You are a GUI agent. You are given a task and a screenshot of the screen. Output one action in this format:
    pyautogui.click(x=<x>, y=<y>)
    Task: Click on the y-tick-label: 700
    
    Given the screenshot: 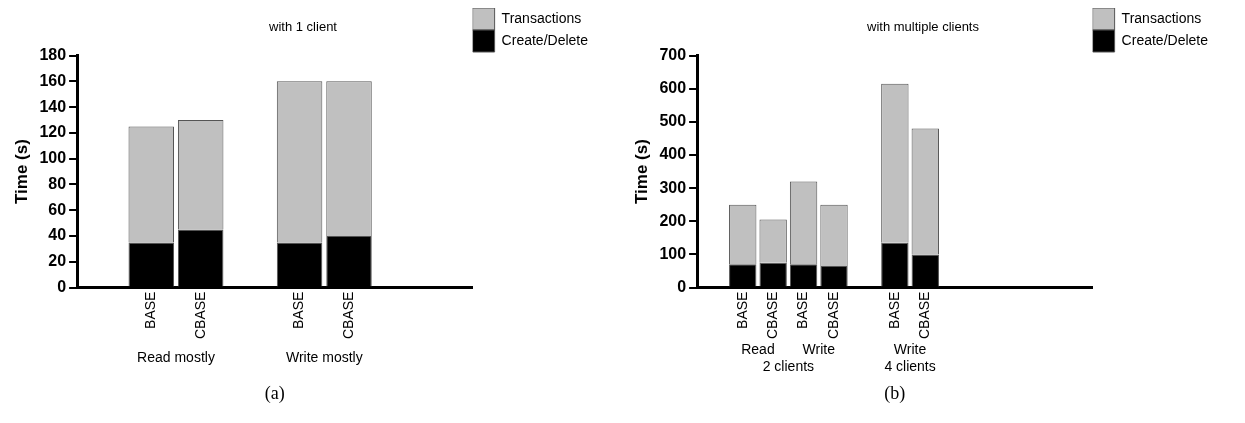 What is the action you would take?
    pyautogui.click(x=673, y=55)
    